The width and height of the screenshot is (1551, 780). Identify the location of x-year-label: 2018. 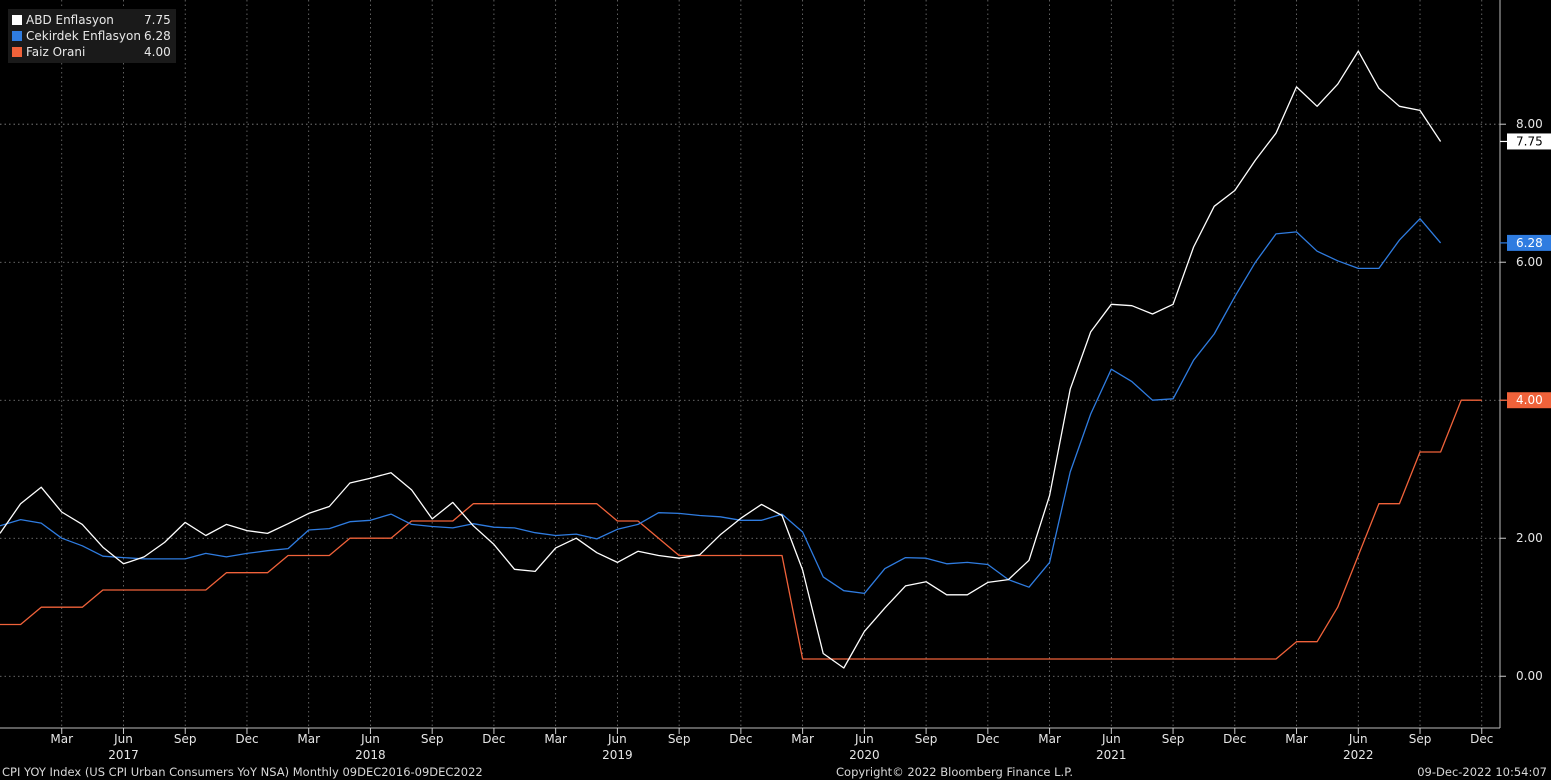
(370, 755).